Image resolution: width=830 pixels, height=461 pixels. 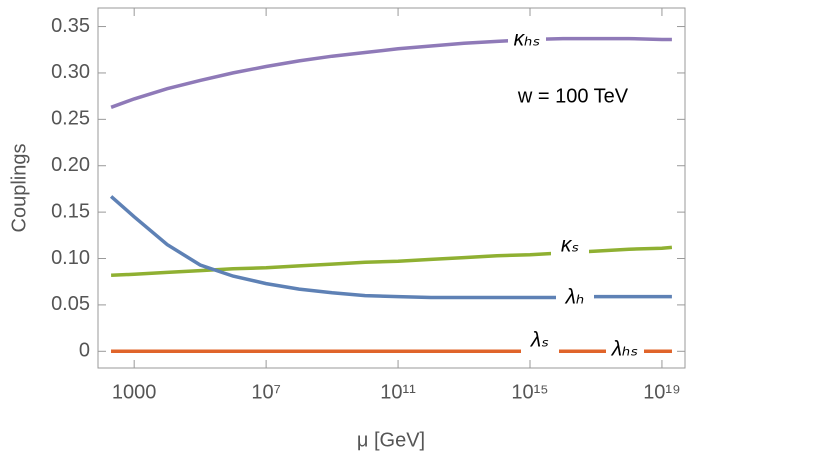 What do you see at coordinates (70, 165) in the screenshot?
I see `y-tick-label: 0.20` at bounding box center [70, 165].